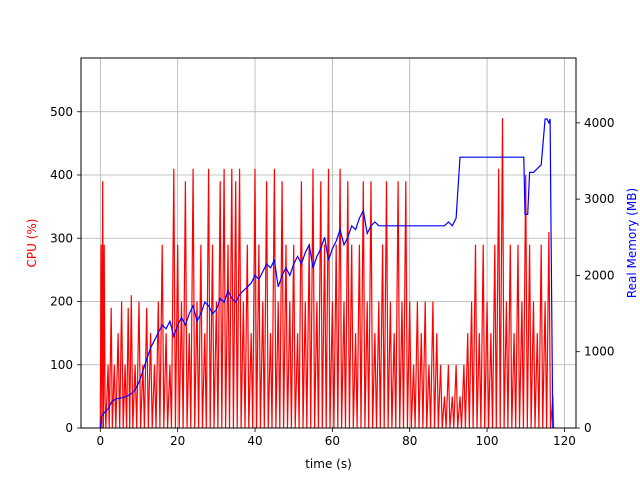  What do you see at coordinates (632, 243) in the screenshot?
I see `right-axis-label: Real Memory (MB)` at bounding box center [632, 243].